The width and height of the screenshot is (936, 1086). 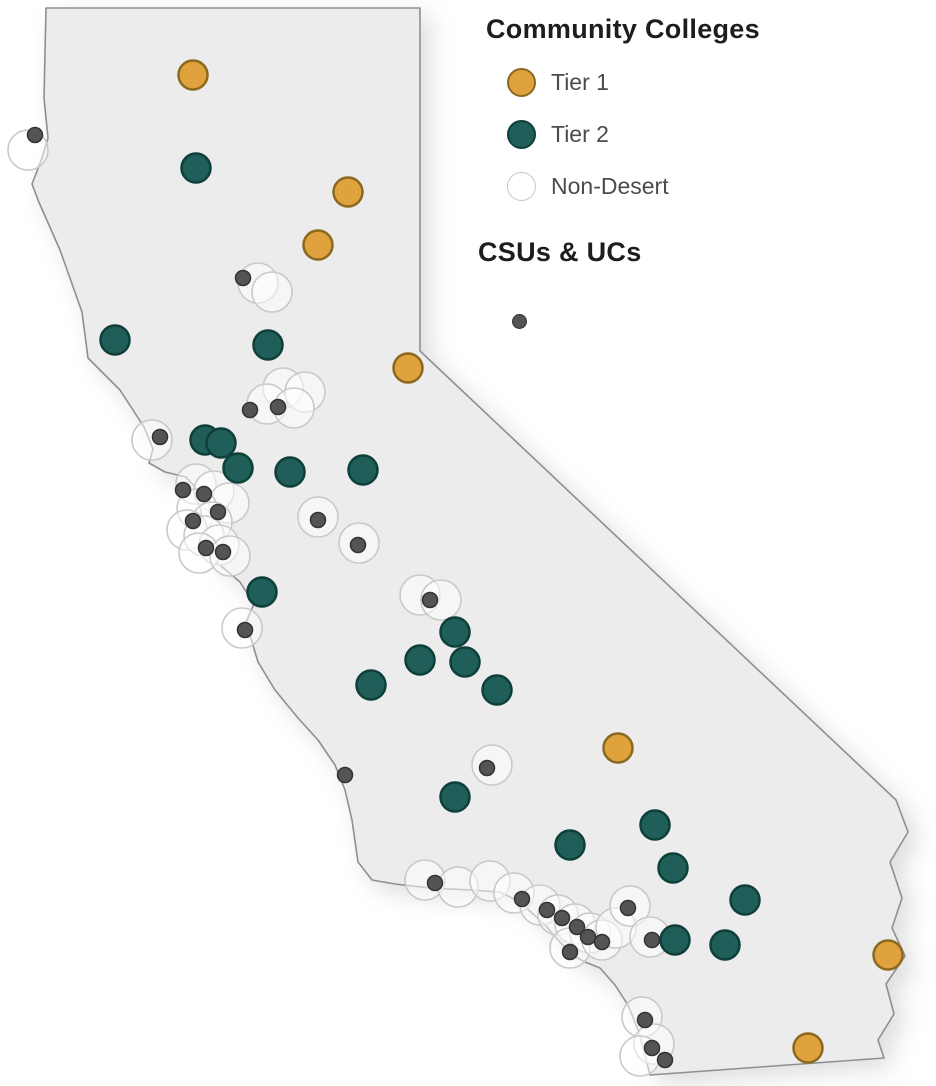 I want to click on tier1-swatch-icon, so click(x=521, y=82).